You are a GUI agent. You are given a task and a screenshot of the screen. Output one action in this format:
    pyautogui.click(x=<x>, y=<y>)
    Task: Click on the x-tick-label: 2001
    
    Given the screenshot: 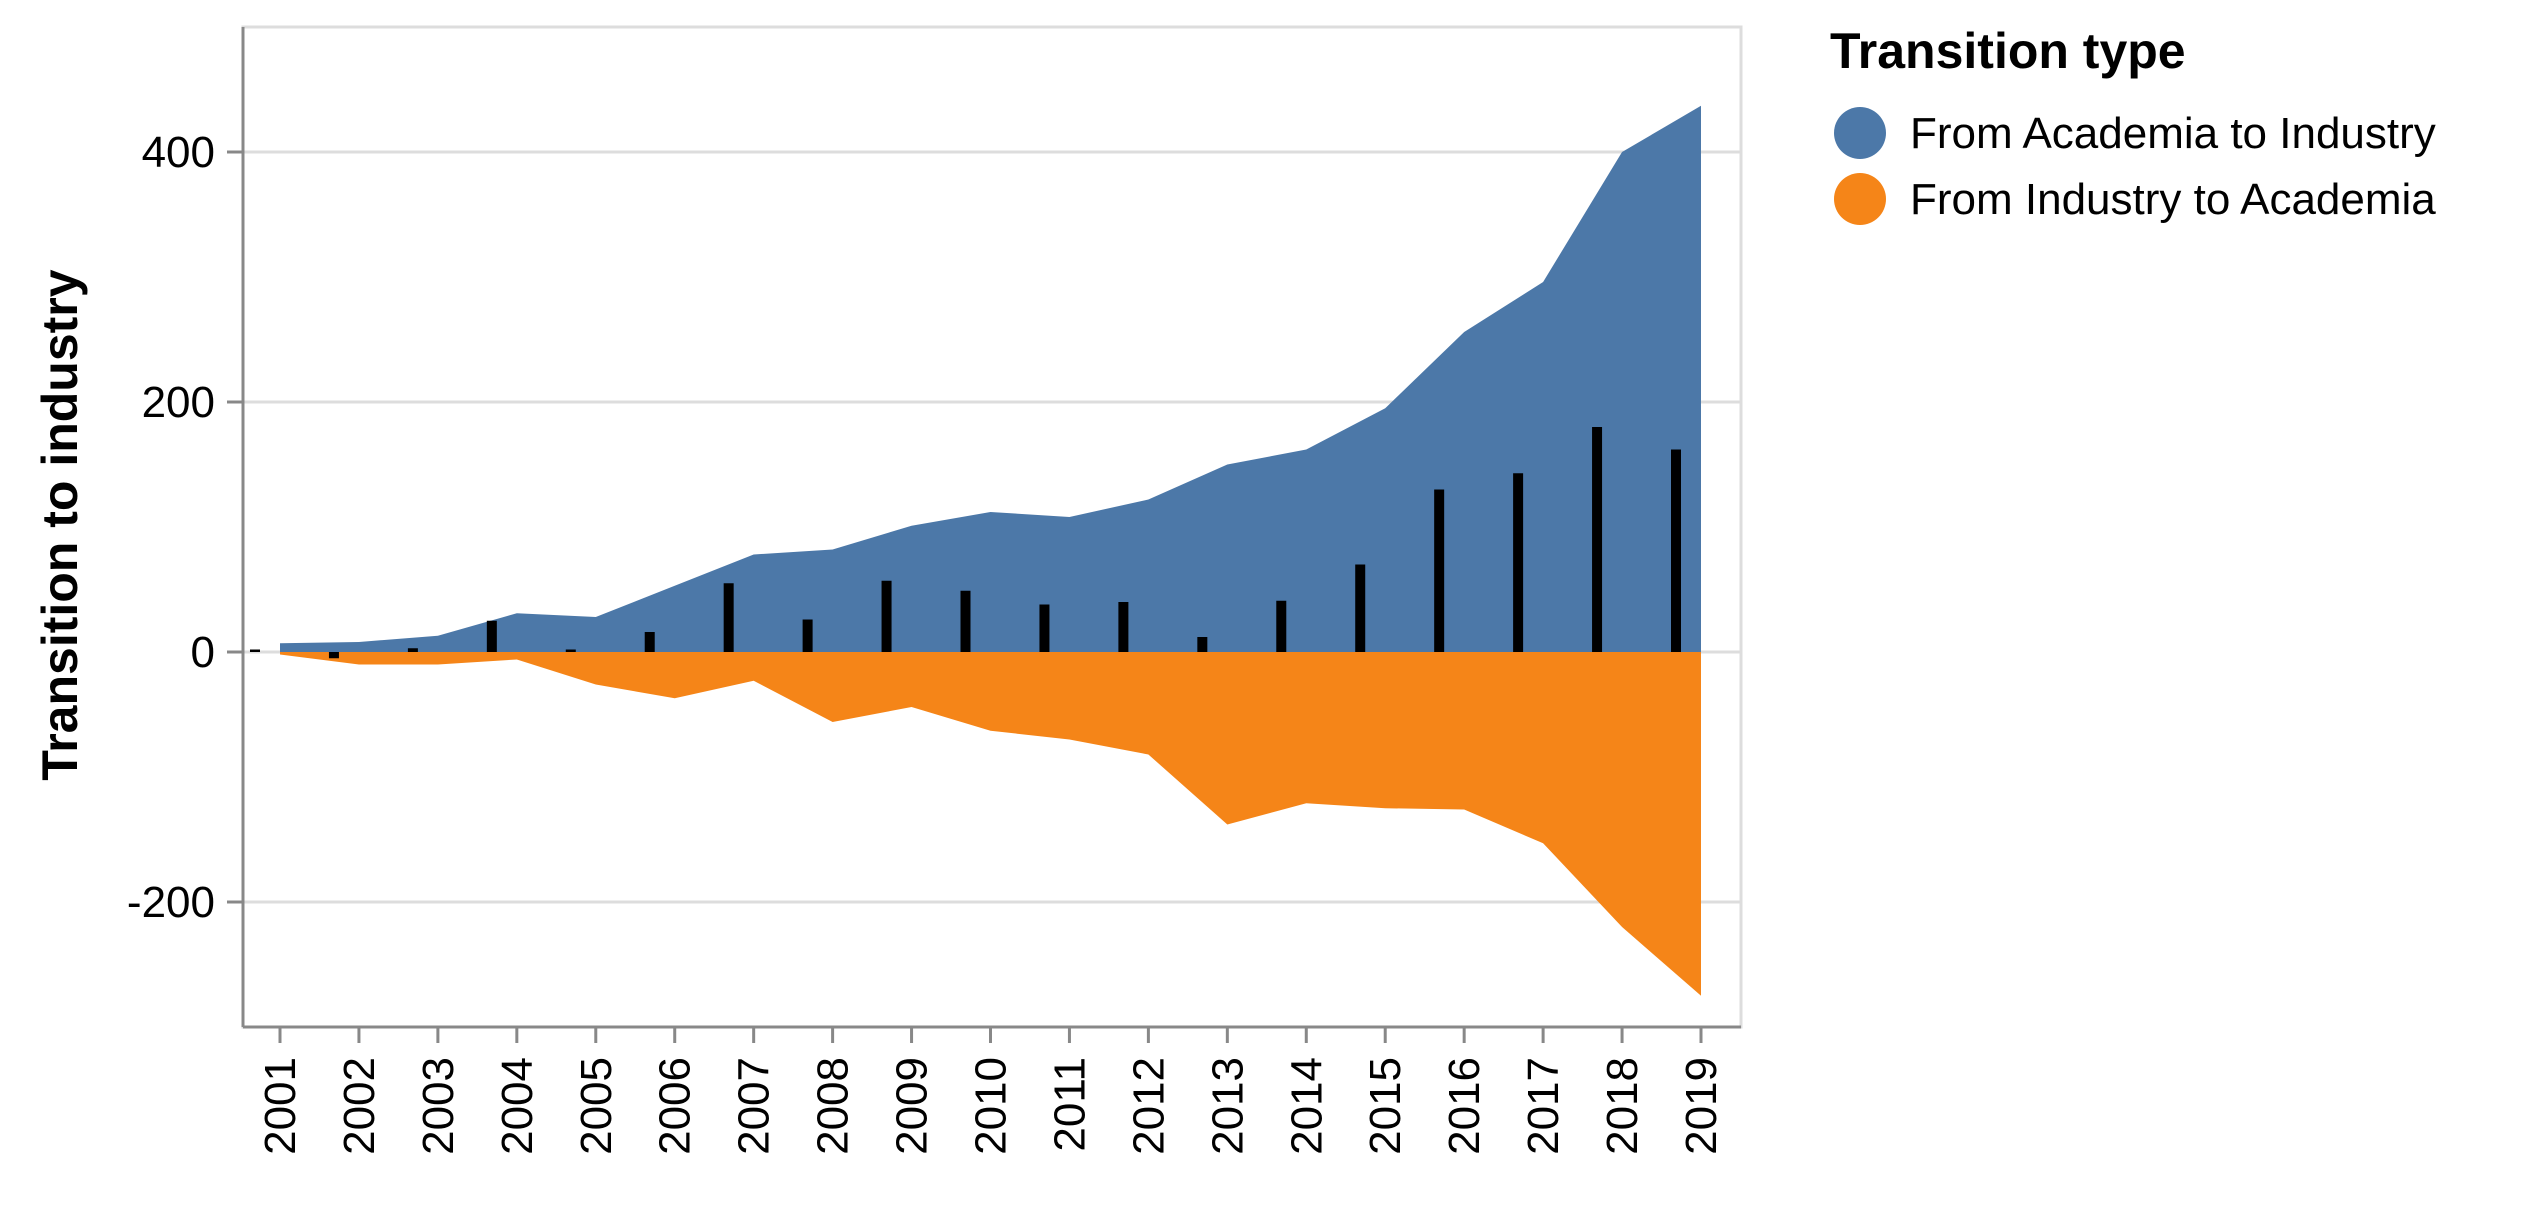 What is the action you would take?
    pyautogui.click(x=280, y=1106)
    